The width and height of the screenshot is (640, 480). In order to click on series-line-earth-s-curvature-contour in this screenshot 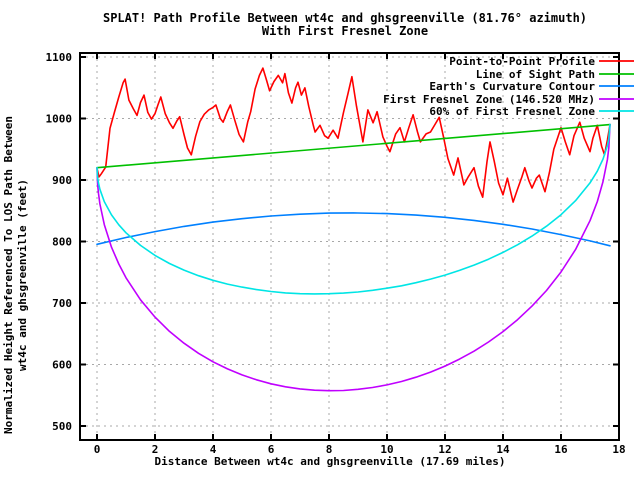, I will do `click(353, 229)`.